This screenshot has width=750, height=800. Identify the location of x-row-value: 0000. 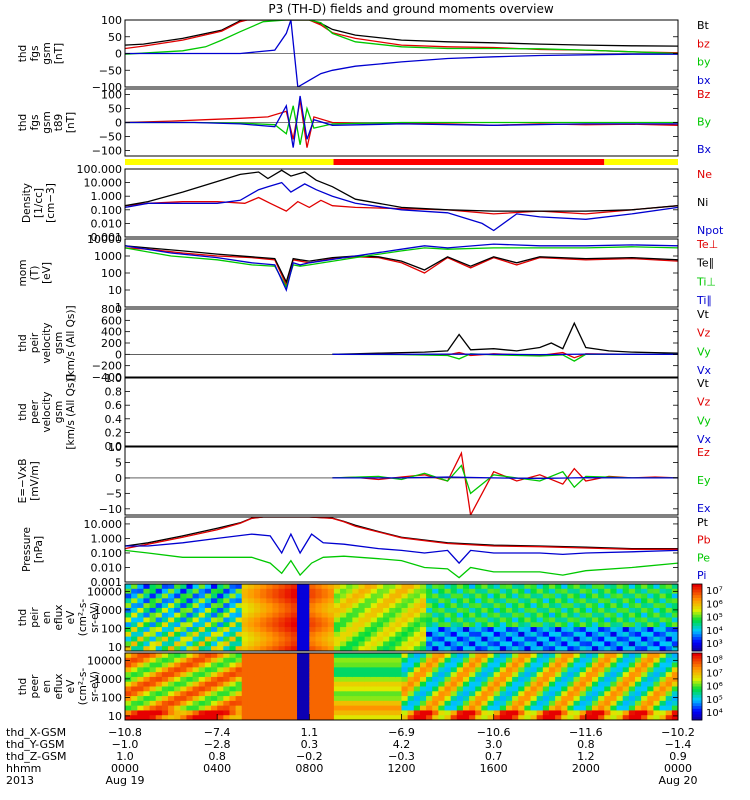
(678, 768).